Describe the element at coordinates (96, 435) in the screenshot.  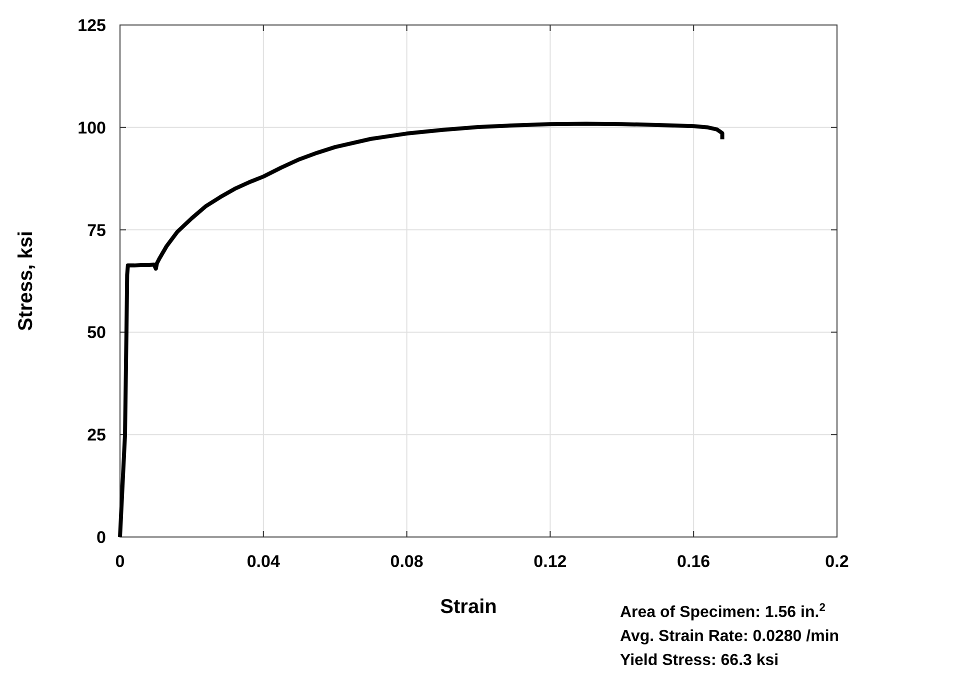
I see `y-tick-label: 25` at that location.